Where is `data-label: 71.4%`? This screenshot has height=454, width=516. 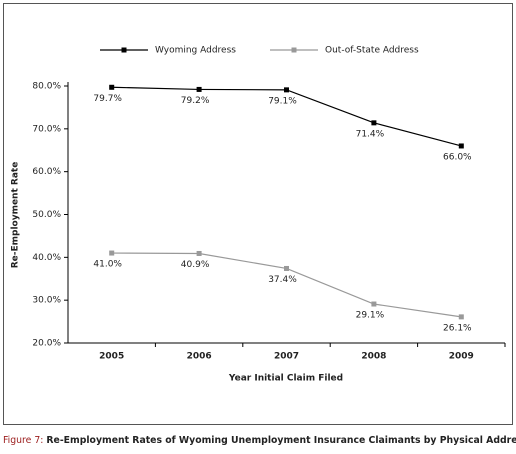 data-label: 71.4% is located at coordinates (370, 134).